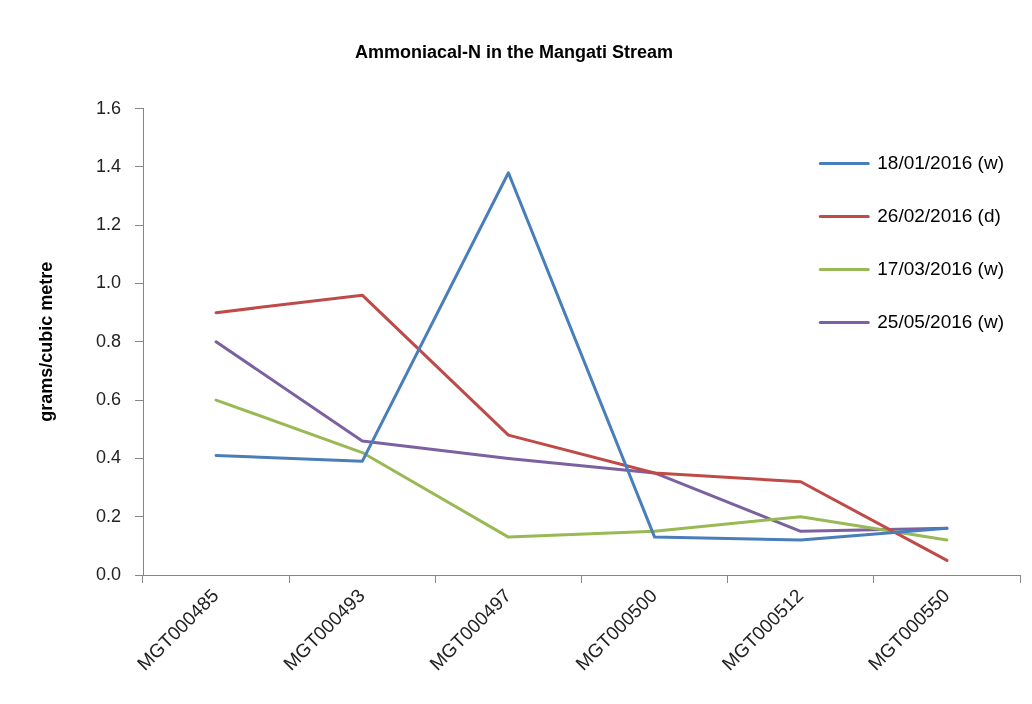  Describe the element at coordinates (940, 162) in the screenshot. I see `legend-label: 18/01/2016 (w)` at that location.